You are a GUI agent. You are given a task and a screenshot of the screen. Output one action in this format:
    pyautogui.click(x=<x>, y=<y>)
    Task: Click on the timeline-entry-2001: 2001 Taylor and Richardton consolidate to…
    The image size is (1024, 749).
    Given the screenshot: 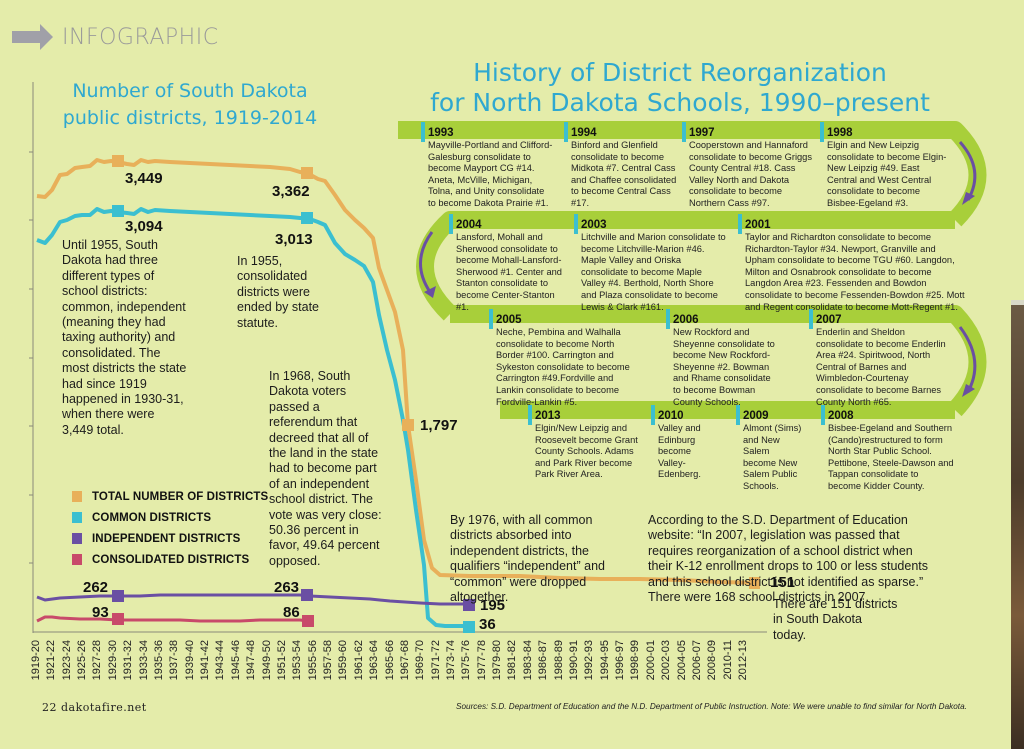 What is the action you would take?
    pyautogui.click(x=852, y=263)
    